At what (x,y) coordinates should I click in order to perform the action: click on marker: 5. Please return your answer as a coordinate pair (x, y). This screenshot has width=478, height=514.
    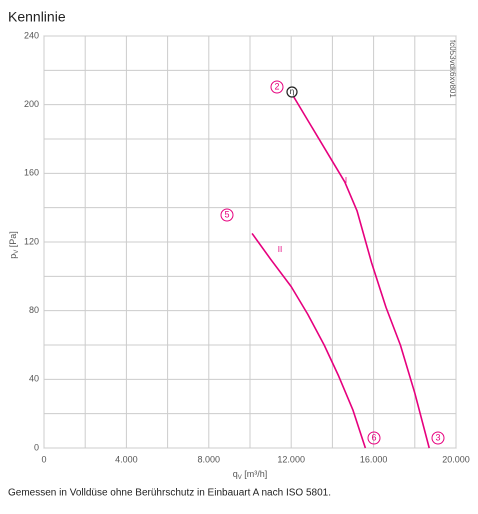
    Looking at the image, I should click on (226, 214).